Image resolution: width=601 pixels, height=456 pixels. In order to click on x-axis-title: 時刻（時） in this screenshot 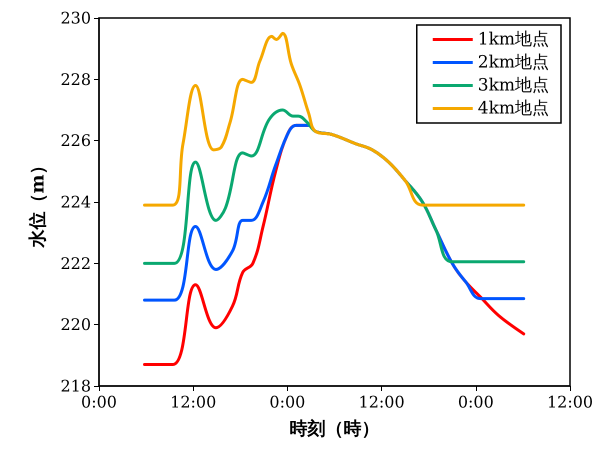, I will do `click(335, 429)`.